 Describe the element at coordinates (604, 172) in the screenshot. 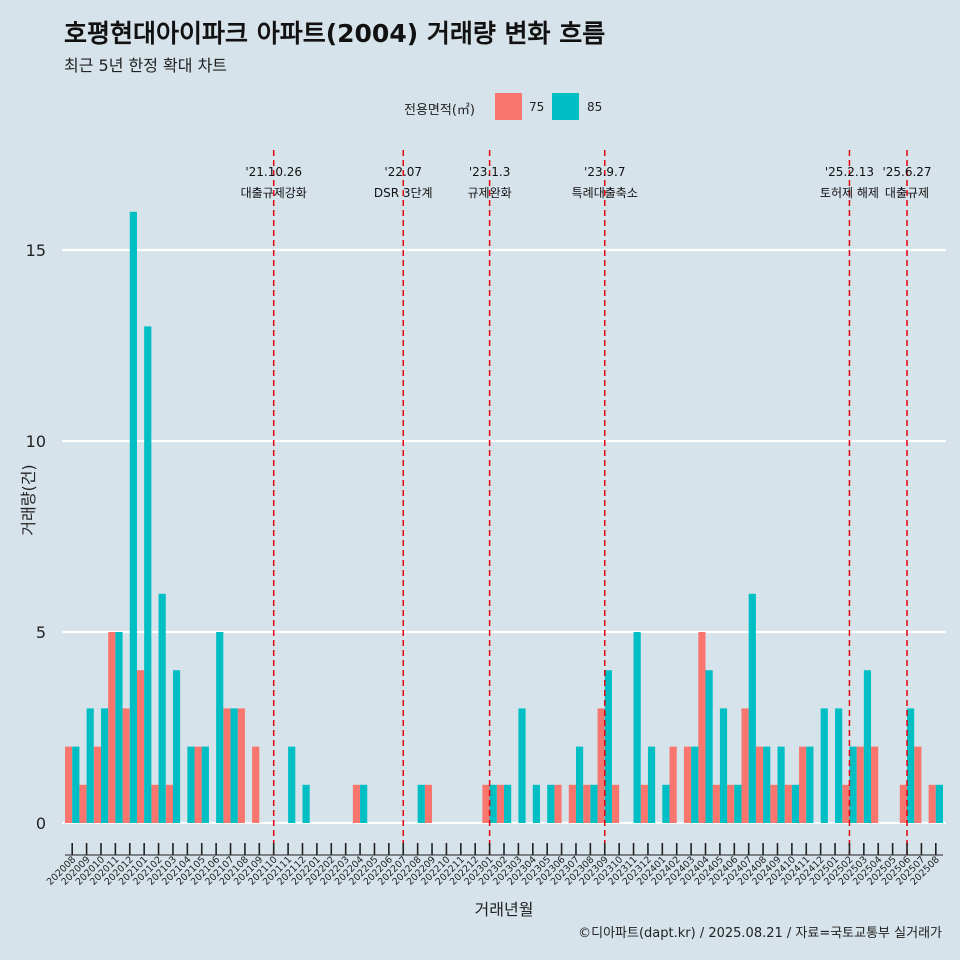

I see `event-date-label: '23.9.7` at that location.